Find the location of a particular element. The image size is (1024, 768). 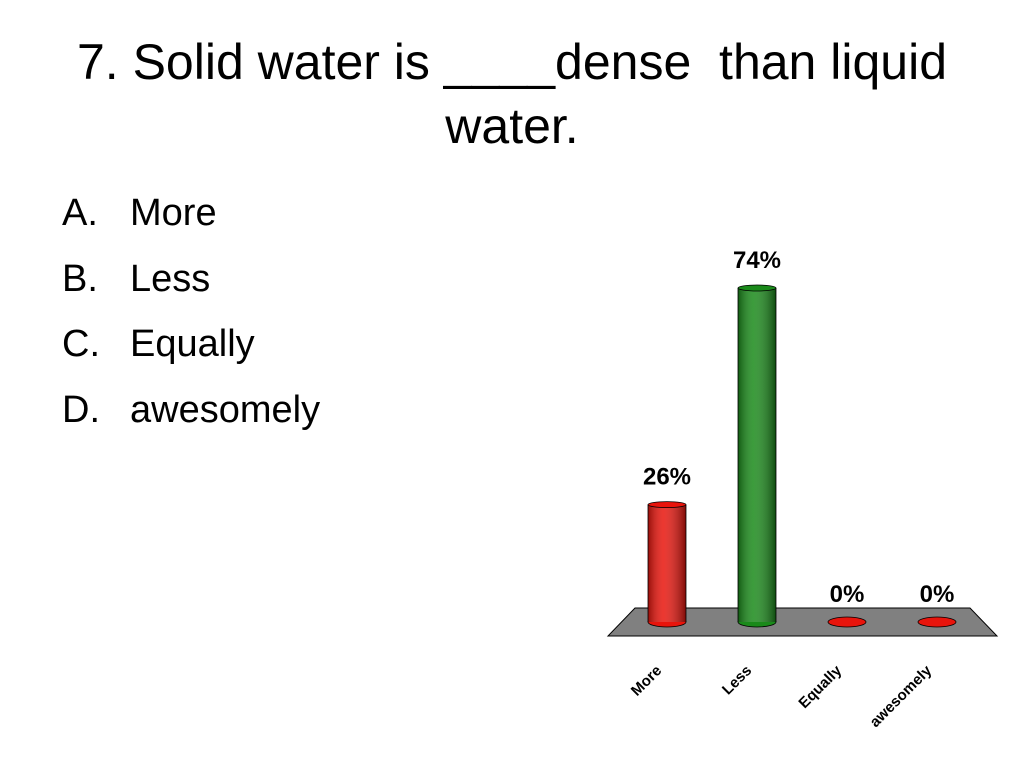

choice-list: A. More B. Less C. Equally D. awesomely is located at coordinates (191, 321).